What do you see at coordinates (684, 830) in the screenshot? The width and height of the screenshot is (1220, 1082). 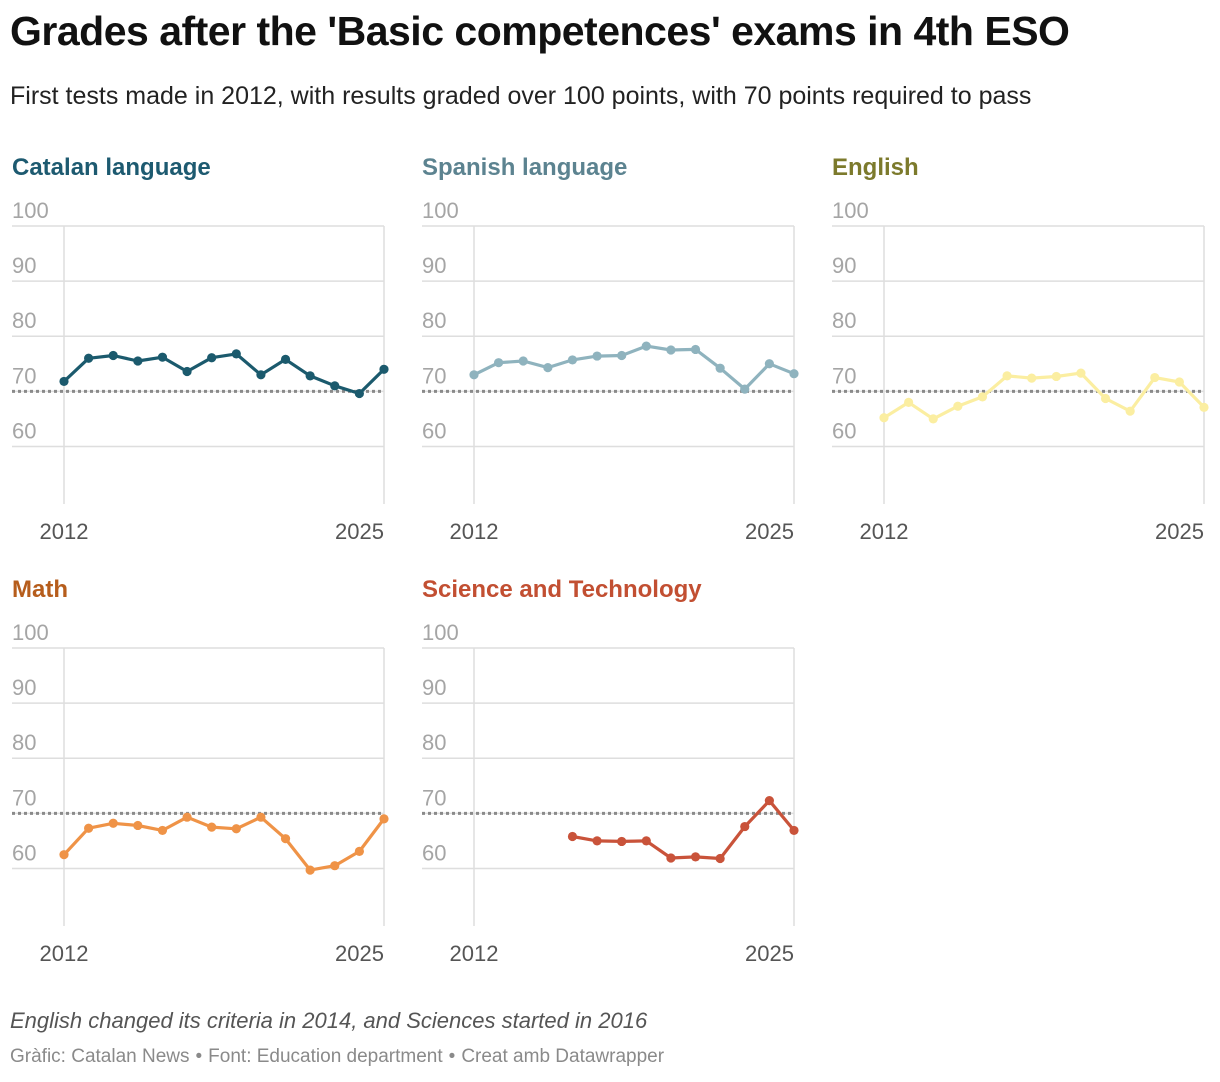 I see `series-line` at bounding box center [684, 830].